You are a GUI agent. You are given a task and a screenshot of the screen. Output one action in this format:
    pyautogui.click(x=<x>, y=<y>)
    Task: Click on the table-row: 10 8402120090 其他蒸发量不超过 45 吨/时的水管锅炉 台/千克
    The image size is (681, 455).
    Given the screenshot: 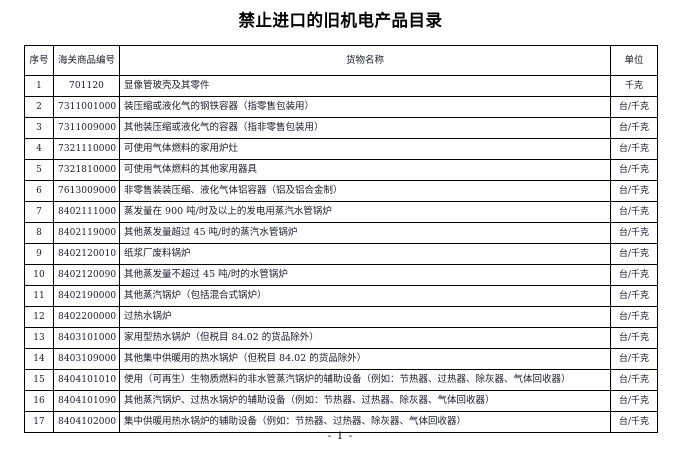 What is the action you would take?
    pyautogui.click(x=341, y=275)
    